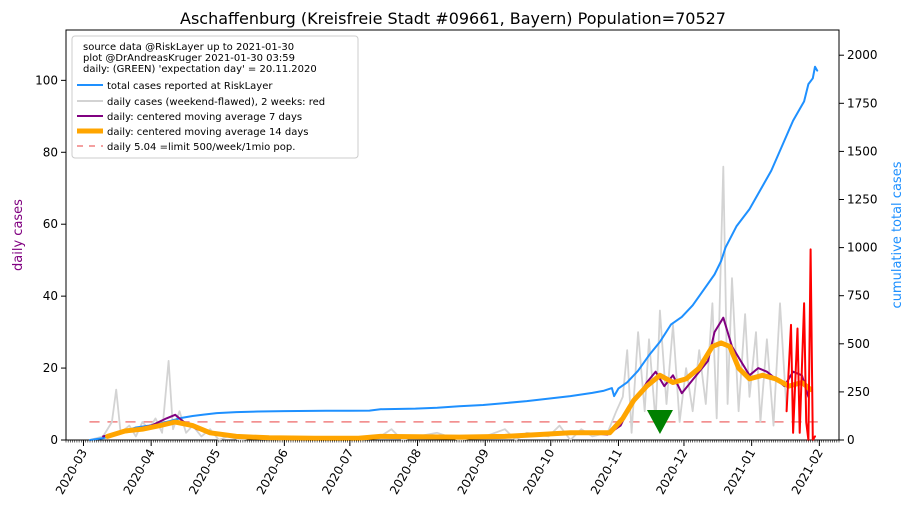 The width and height of the screenshot is (915, 516). I want to click on legend-label-ma14: daily: centered moving average 14 days, so click(207, 132).